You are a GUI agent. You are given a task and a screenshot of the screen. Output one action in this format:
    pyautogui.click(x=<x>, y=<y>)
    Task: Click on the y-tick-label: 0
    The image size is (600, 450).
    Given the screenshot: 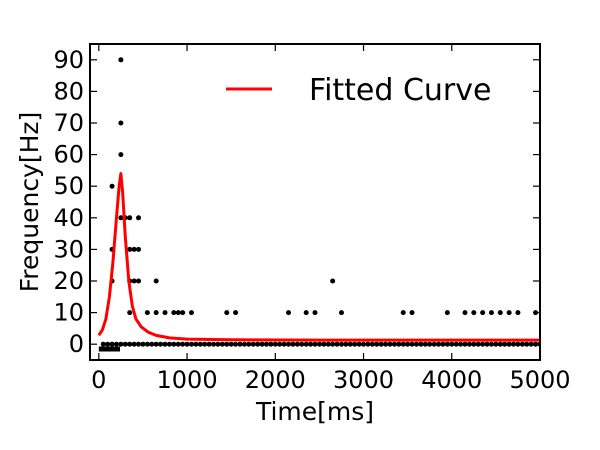 What is the action you would take?
    pyautogui.click(x=76, y=344)
    